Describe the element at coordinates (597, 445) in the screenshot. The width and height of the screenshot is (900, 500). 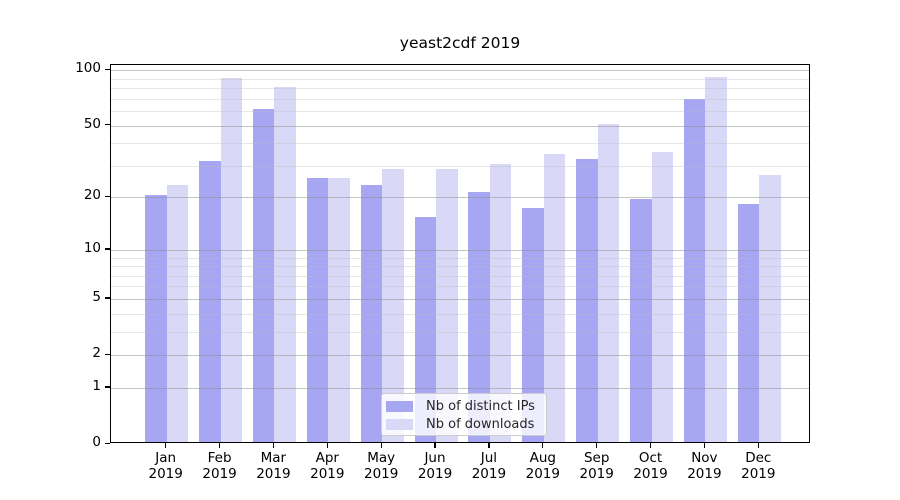
I see `x-tick-mark-sep` at that location.